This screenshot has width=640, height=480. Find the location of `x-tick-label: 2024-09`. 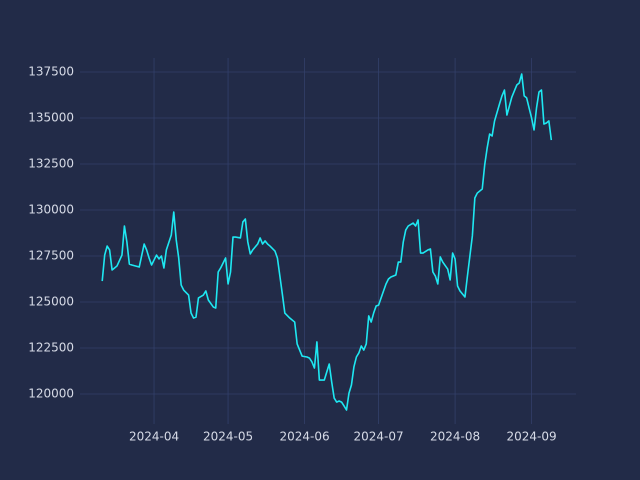

x-tick-label: 2024-09 is located at coordinates (532, 437).